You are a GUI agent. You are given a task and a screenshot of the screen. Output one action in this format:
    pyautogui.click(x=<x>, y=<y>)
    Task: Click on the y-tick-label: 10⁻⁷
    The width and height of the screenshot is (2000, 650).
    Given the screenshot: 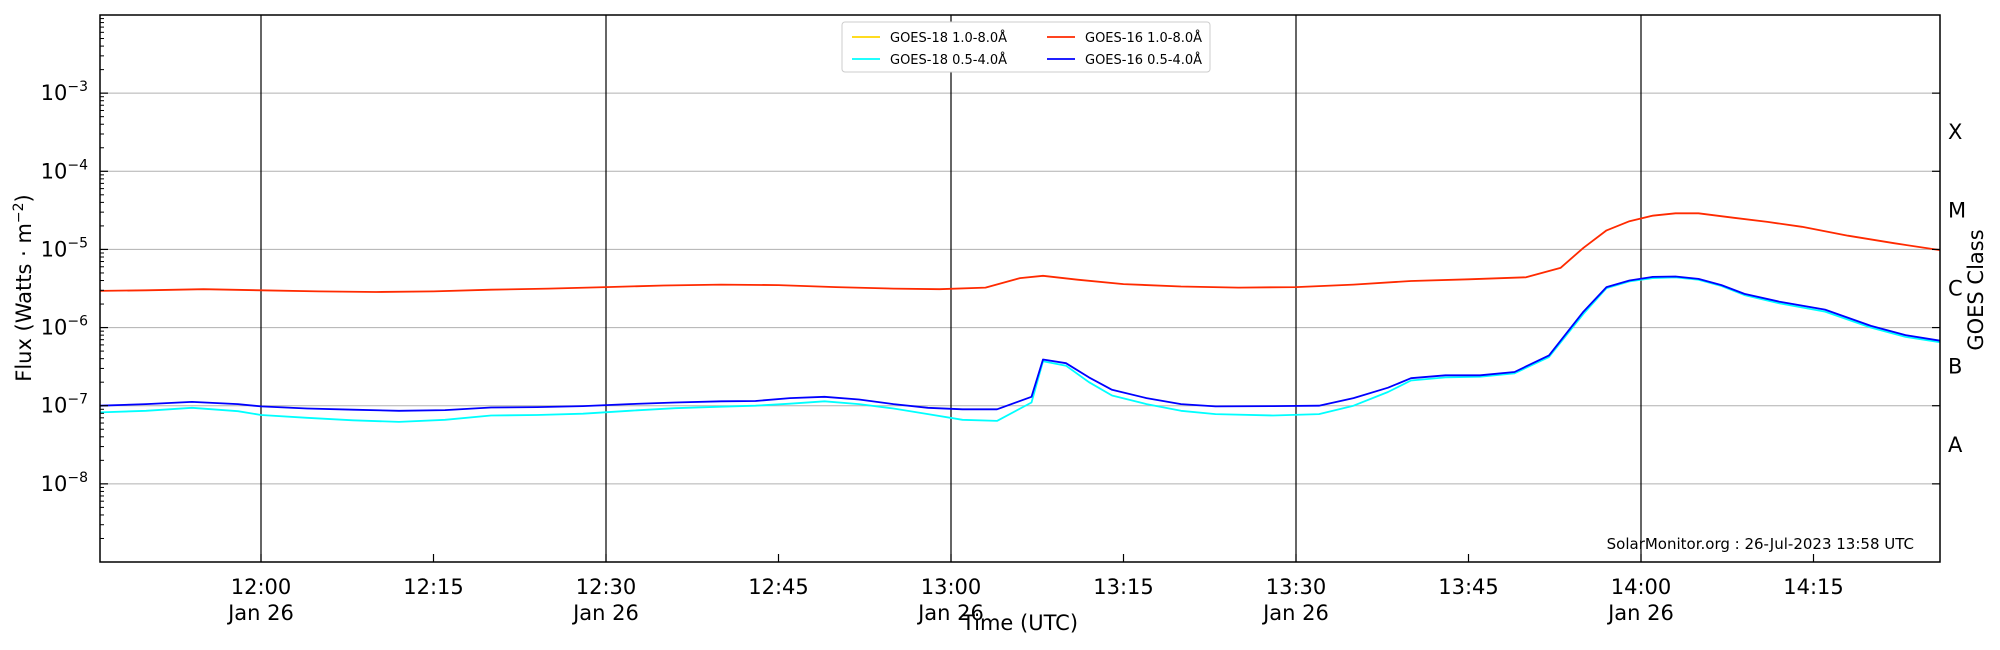 What is the action you would take?
    pyautogui.click(x=64, y=405)
    